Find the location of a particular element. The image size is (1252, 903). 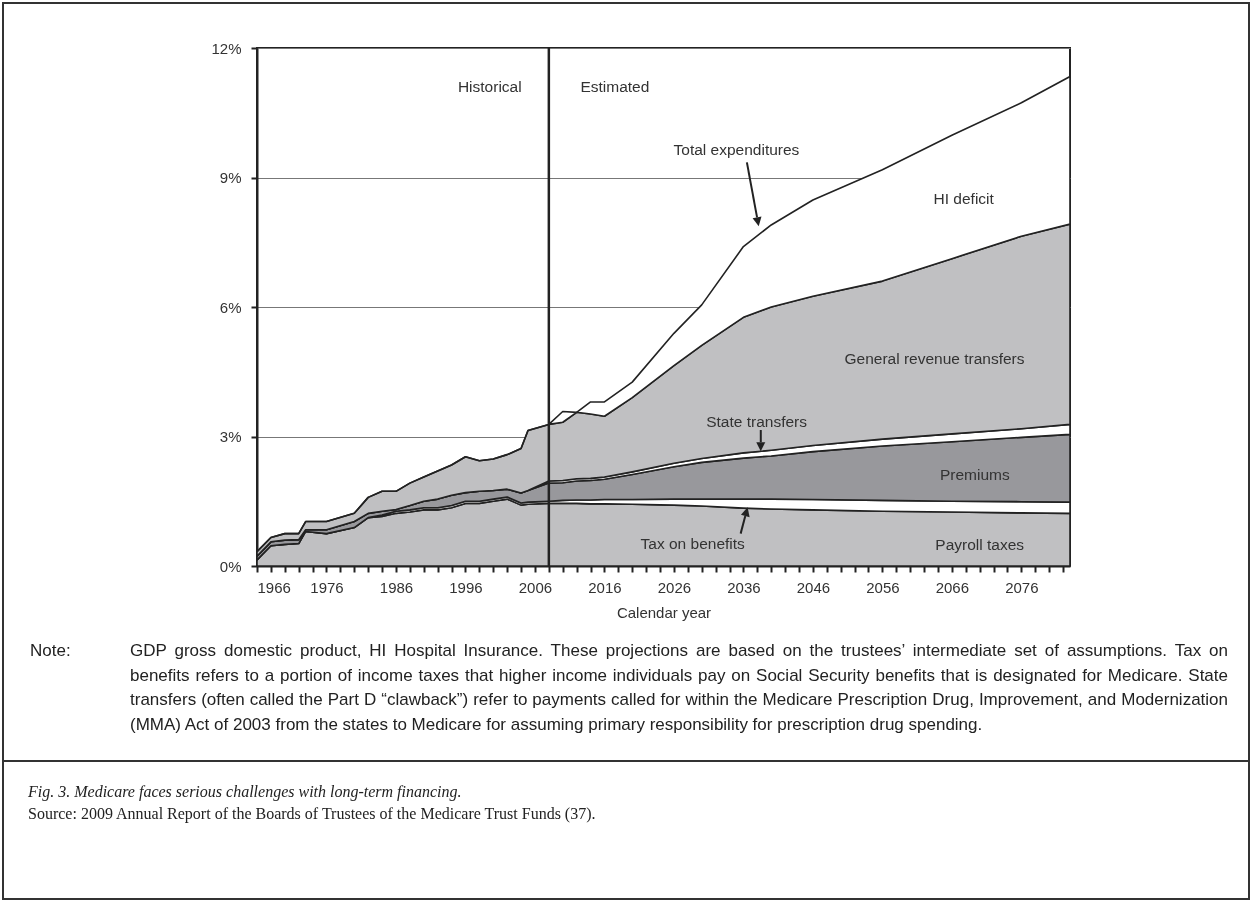

y-tick-label: 6% is located at coordinates (230, 307).